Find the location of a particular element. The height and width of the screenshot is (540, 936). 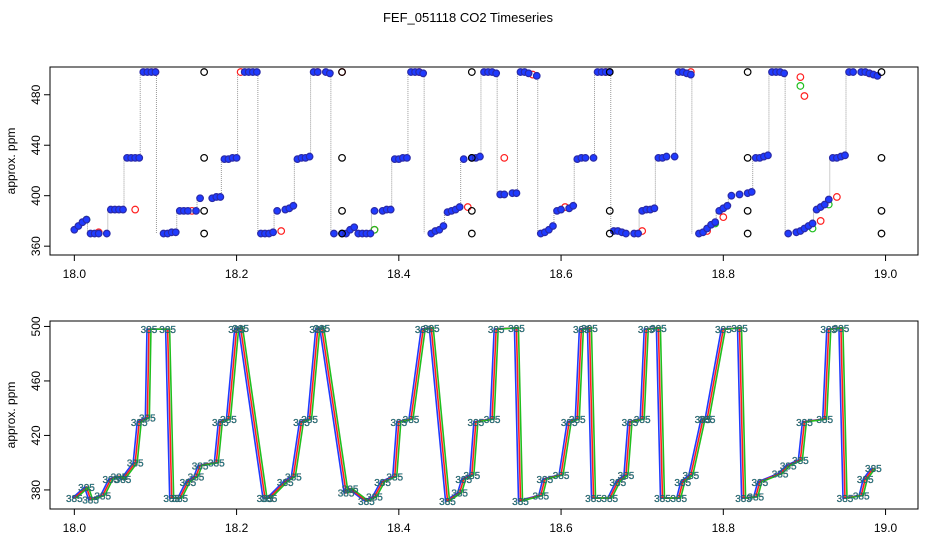

chart-title: FEF_051118 CO2 Timeseries is located at coordinates (468, 17).